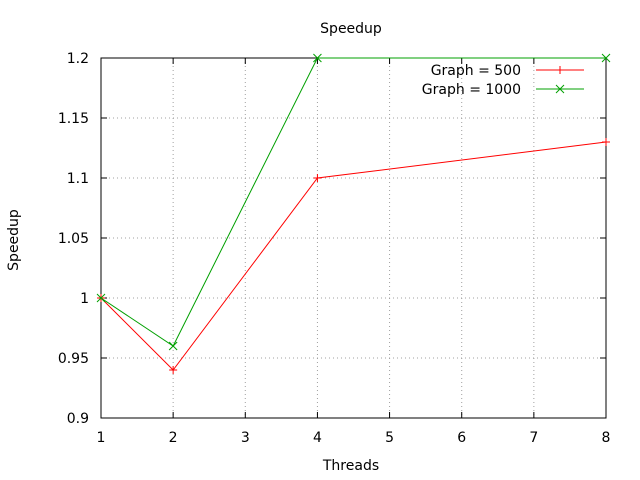 This screenshot has height=480, width=640. What do you see at coordinates (533, 438) in the screenshot?
I see `x-tick-label: 7` at bounding box center [533, 438].